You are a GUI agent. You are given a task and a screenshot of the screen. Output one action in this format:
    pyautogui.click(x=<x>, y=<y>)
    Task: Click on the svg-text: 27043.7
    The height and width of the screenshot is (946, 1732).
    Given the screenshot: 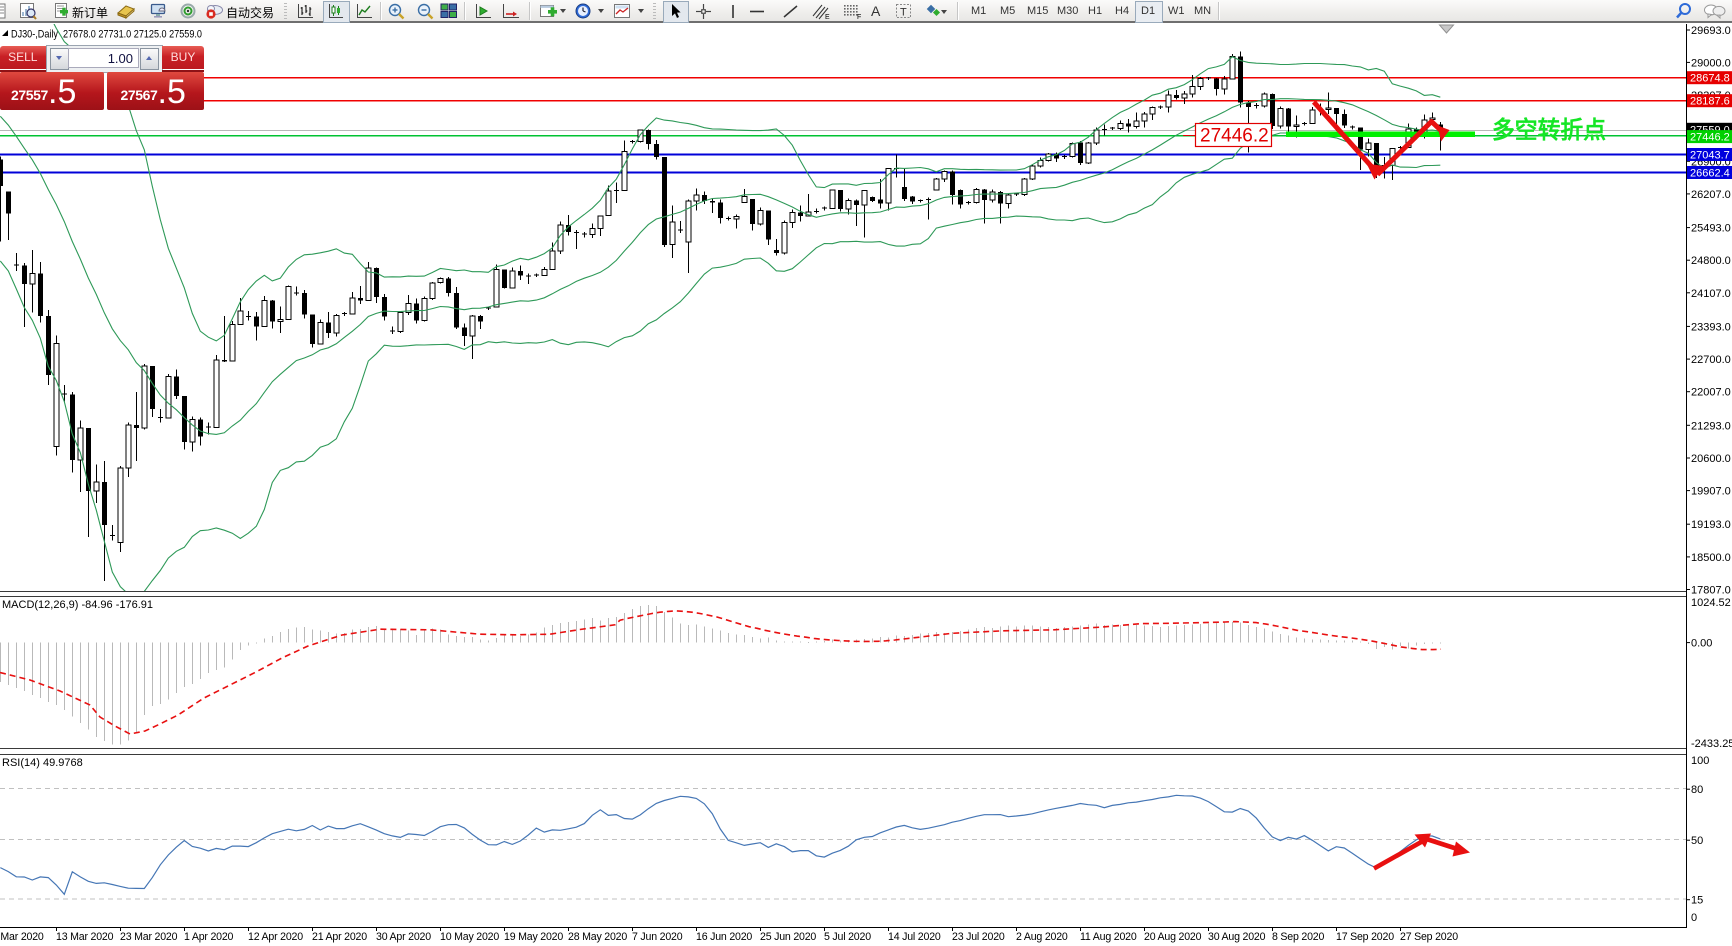 What is the action you would take?
    pyautogui.click(x=1710, y=156)
    